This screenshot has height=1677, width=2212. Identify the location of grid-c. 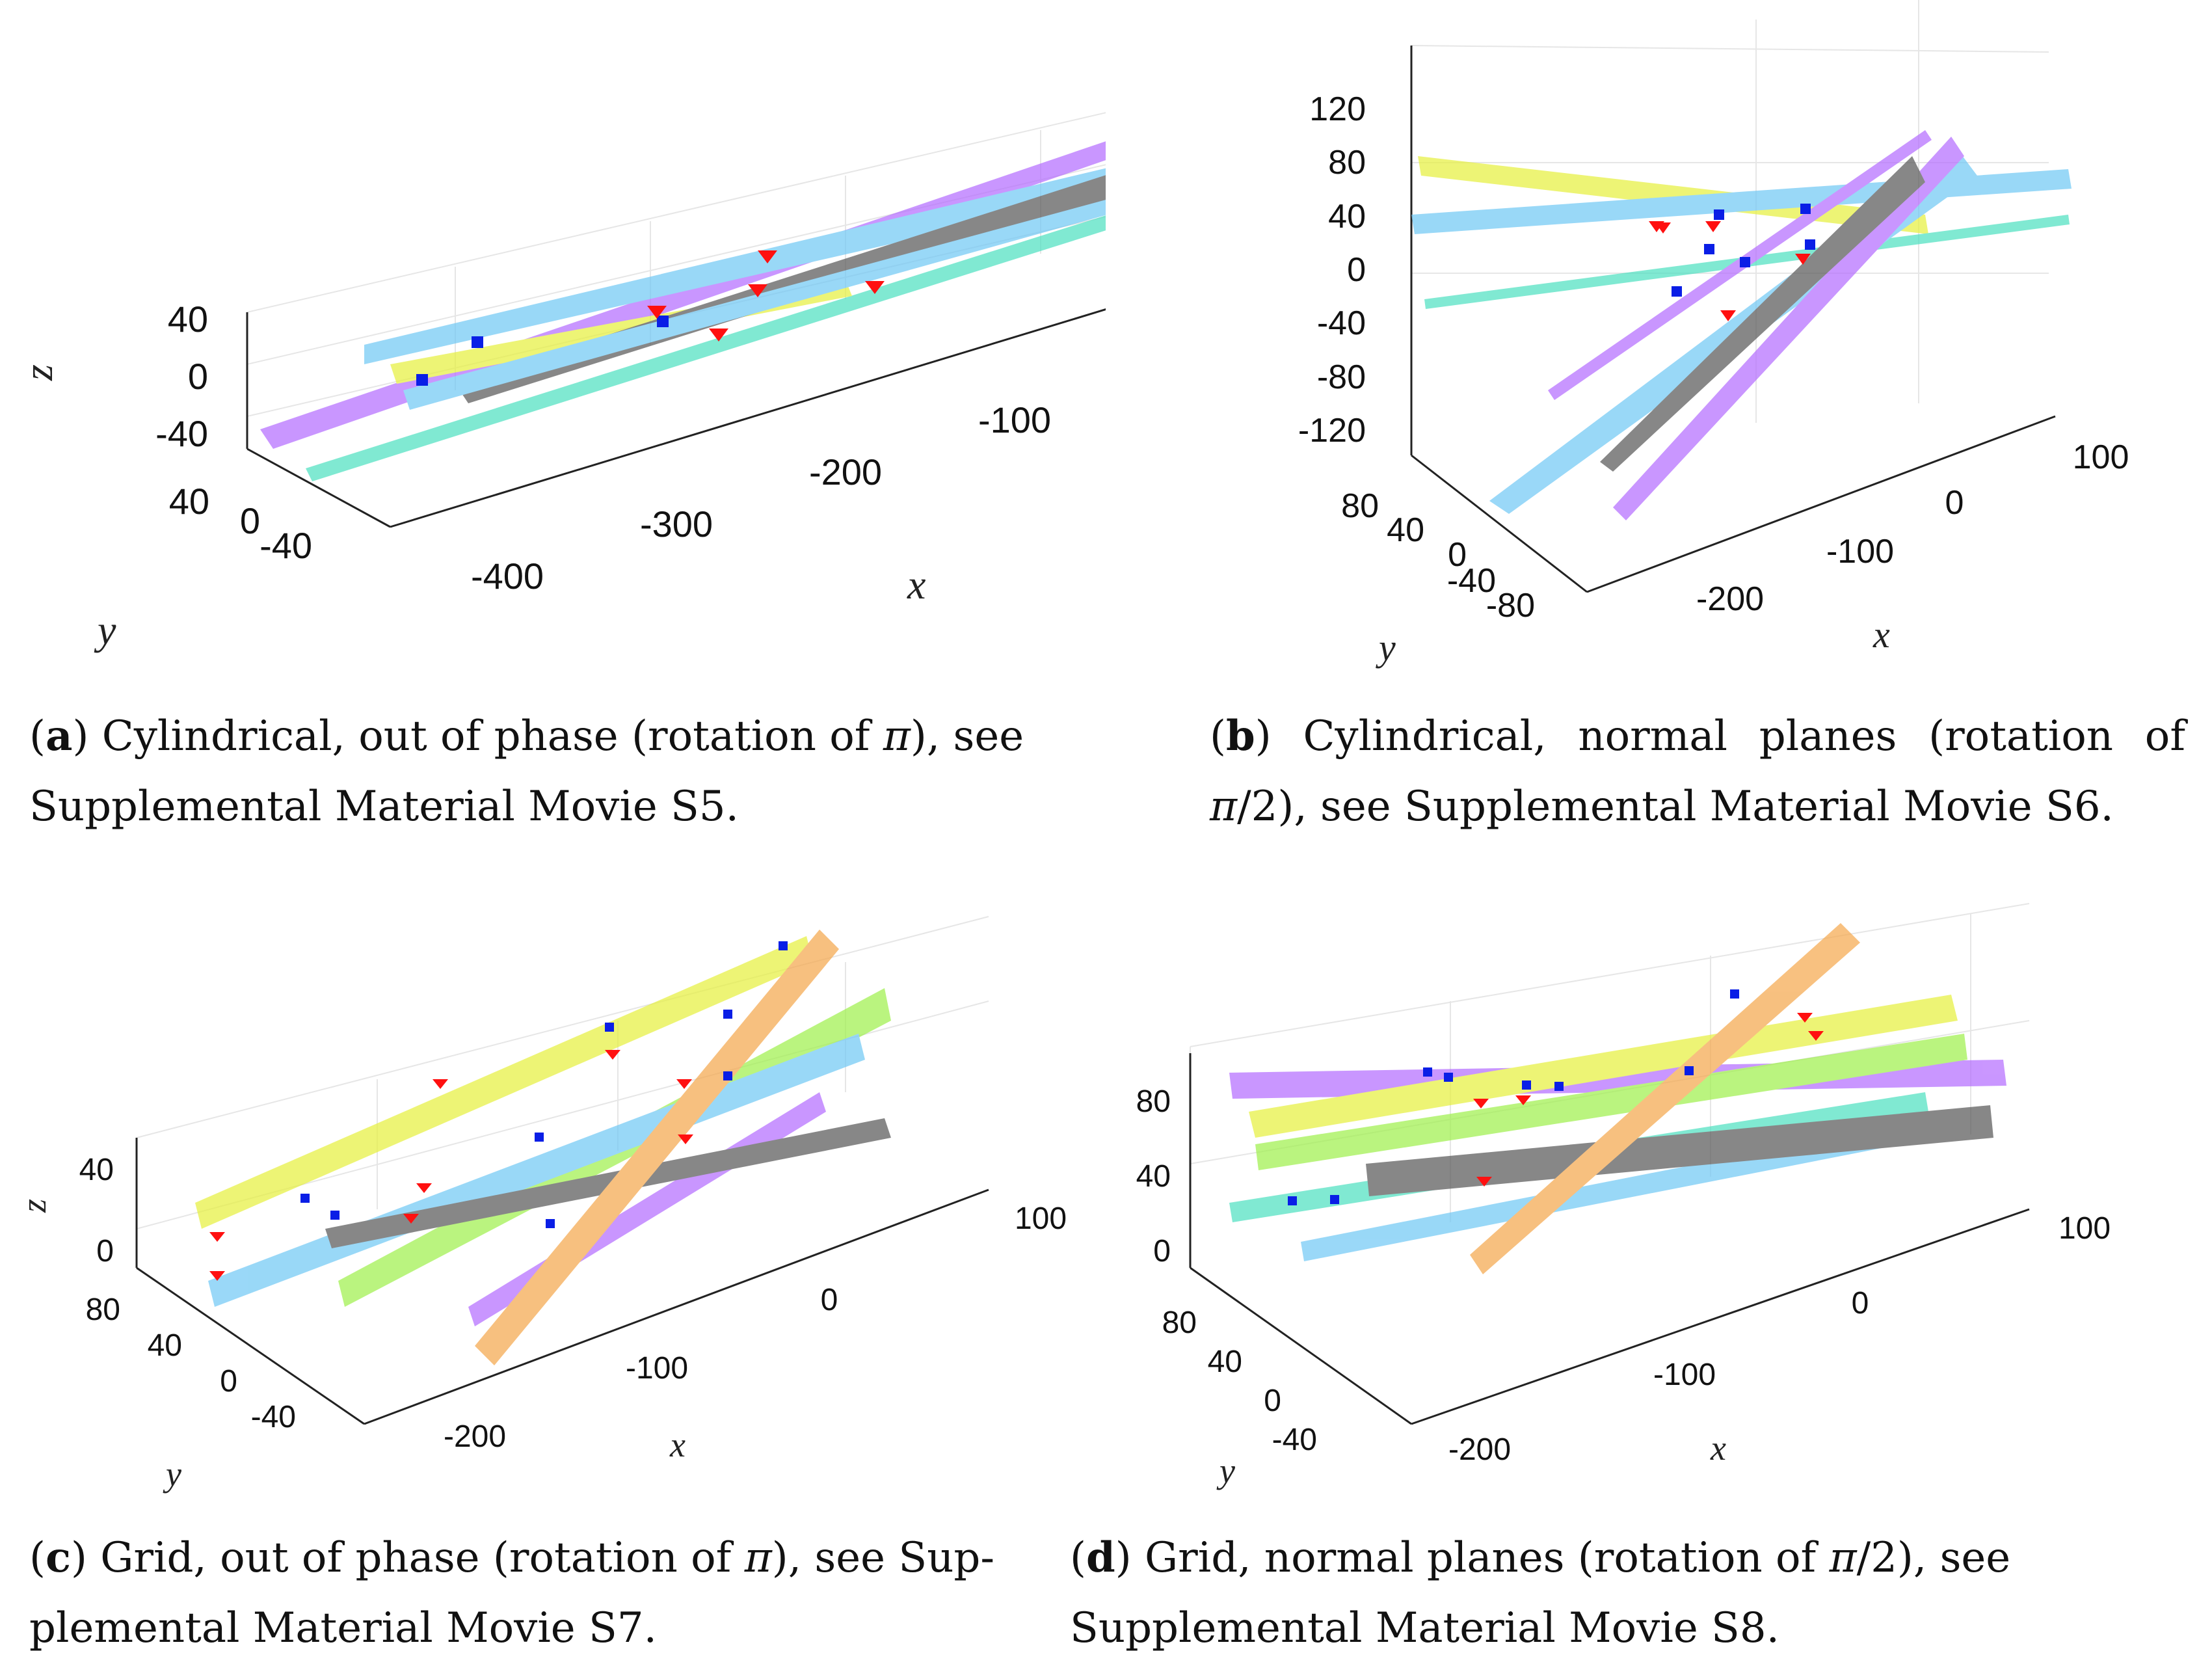
(562, 1092).